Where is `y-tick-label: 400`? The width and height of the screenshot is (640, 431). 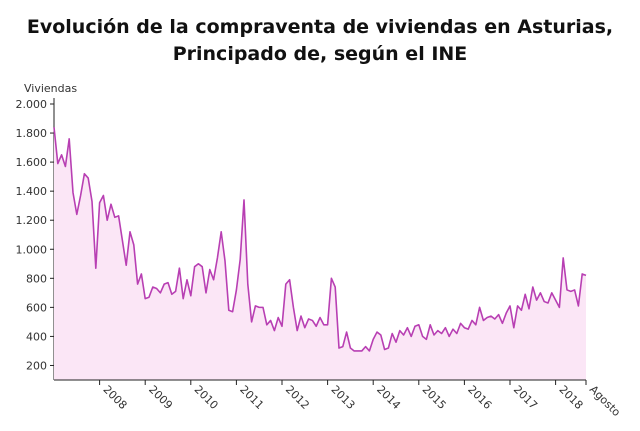
y-tick-label: 400 is located at coordinates (36, 336).